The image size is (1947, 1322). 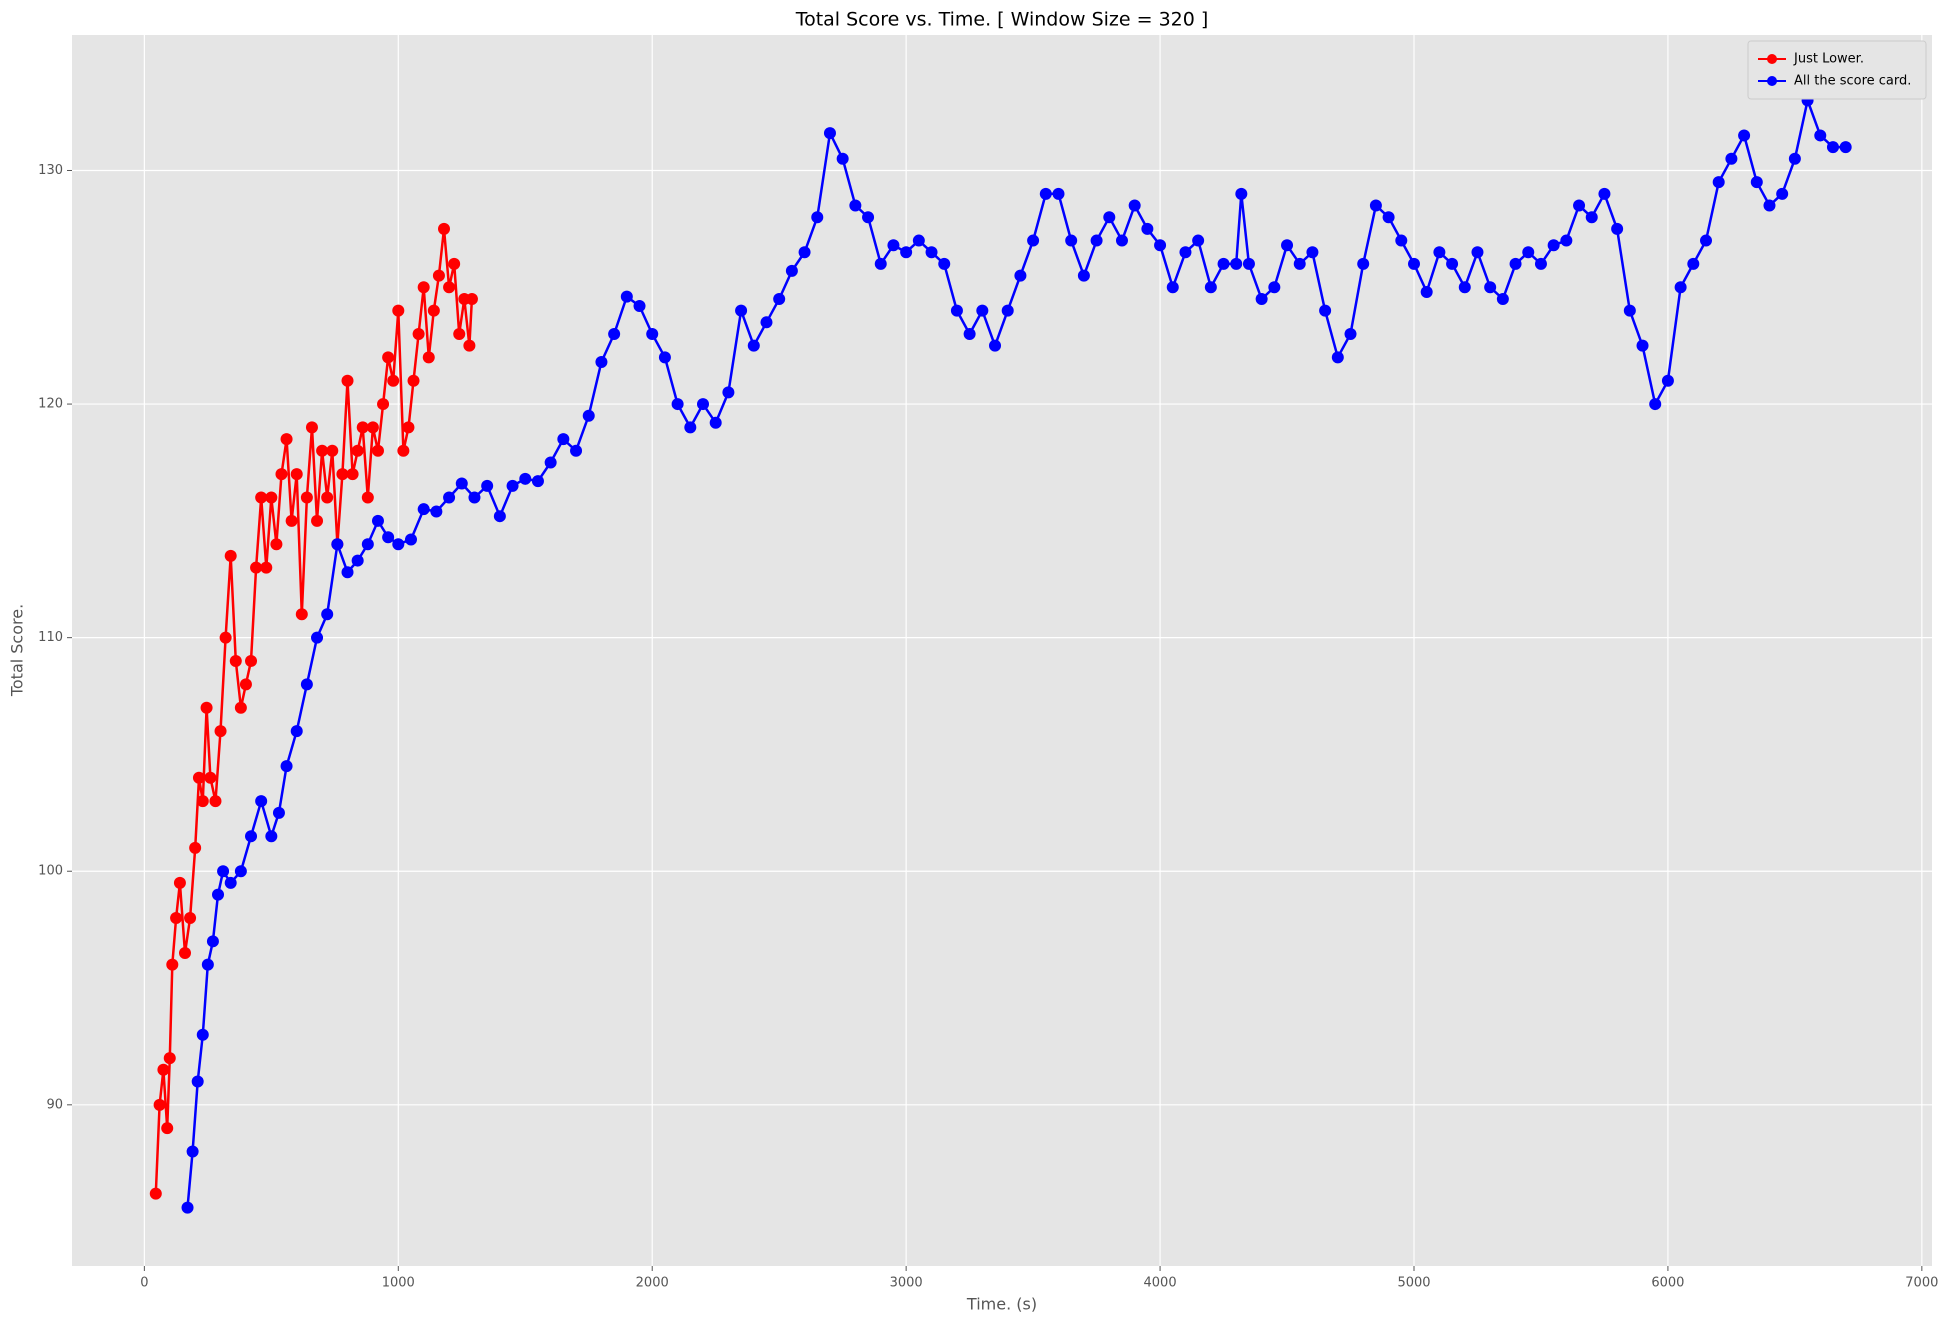 What do you see at coordinates (1667, 1283) in the screenshot?
I see `x-tick-label: 6000` at bounding box center [1667, 1283].